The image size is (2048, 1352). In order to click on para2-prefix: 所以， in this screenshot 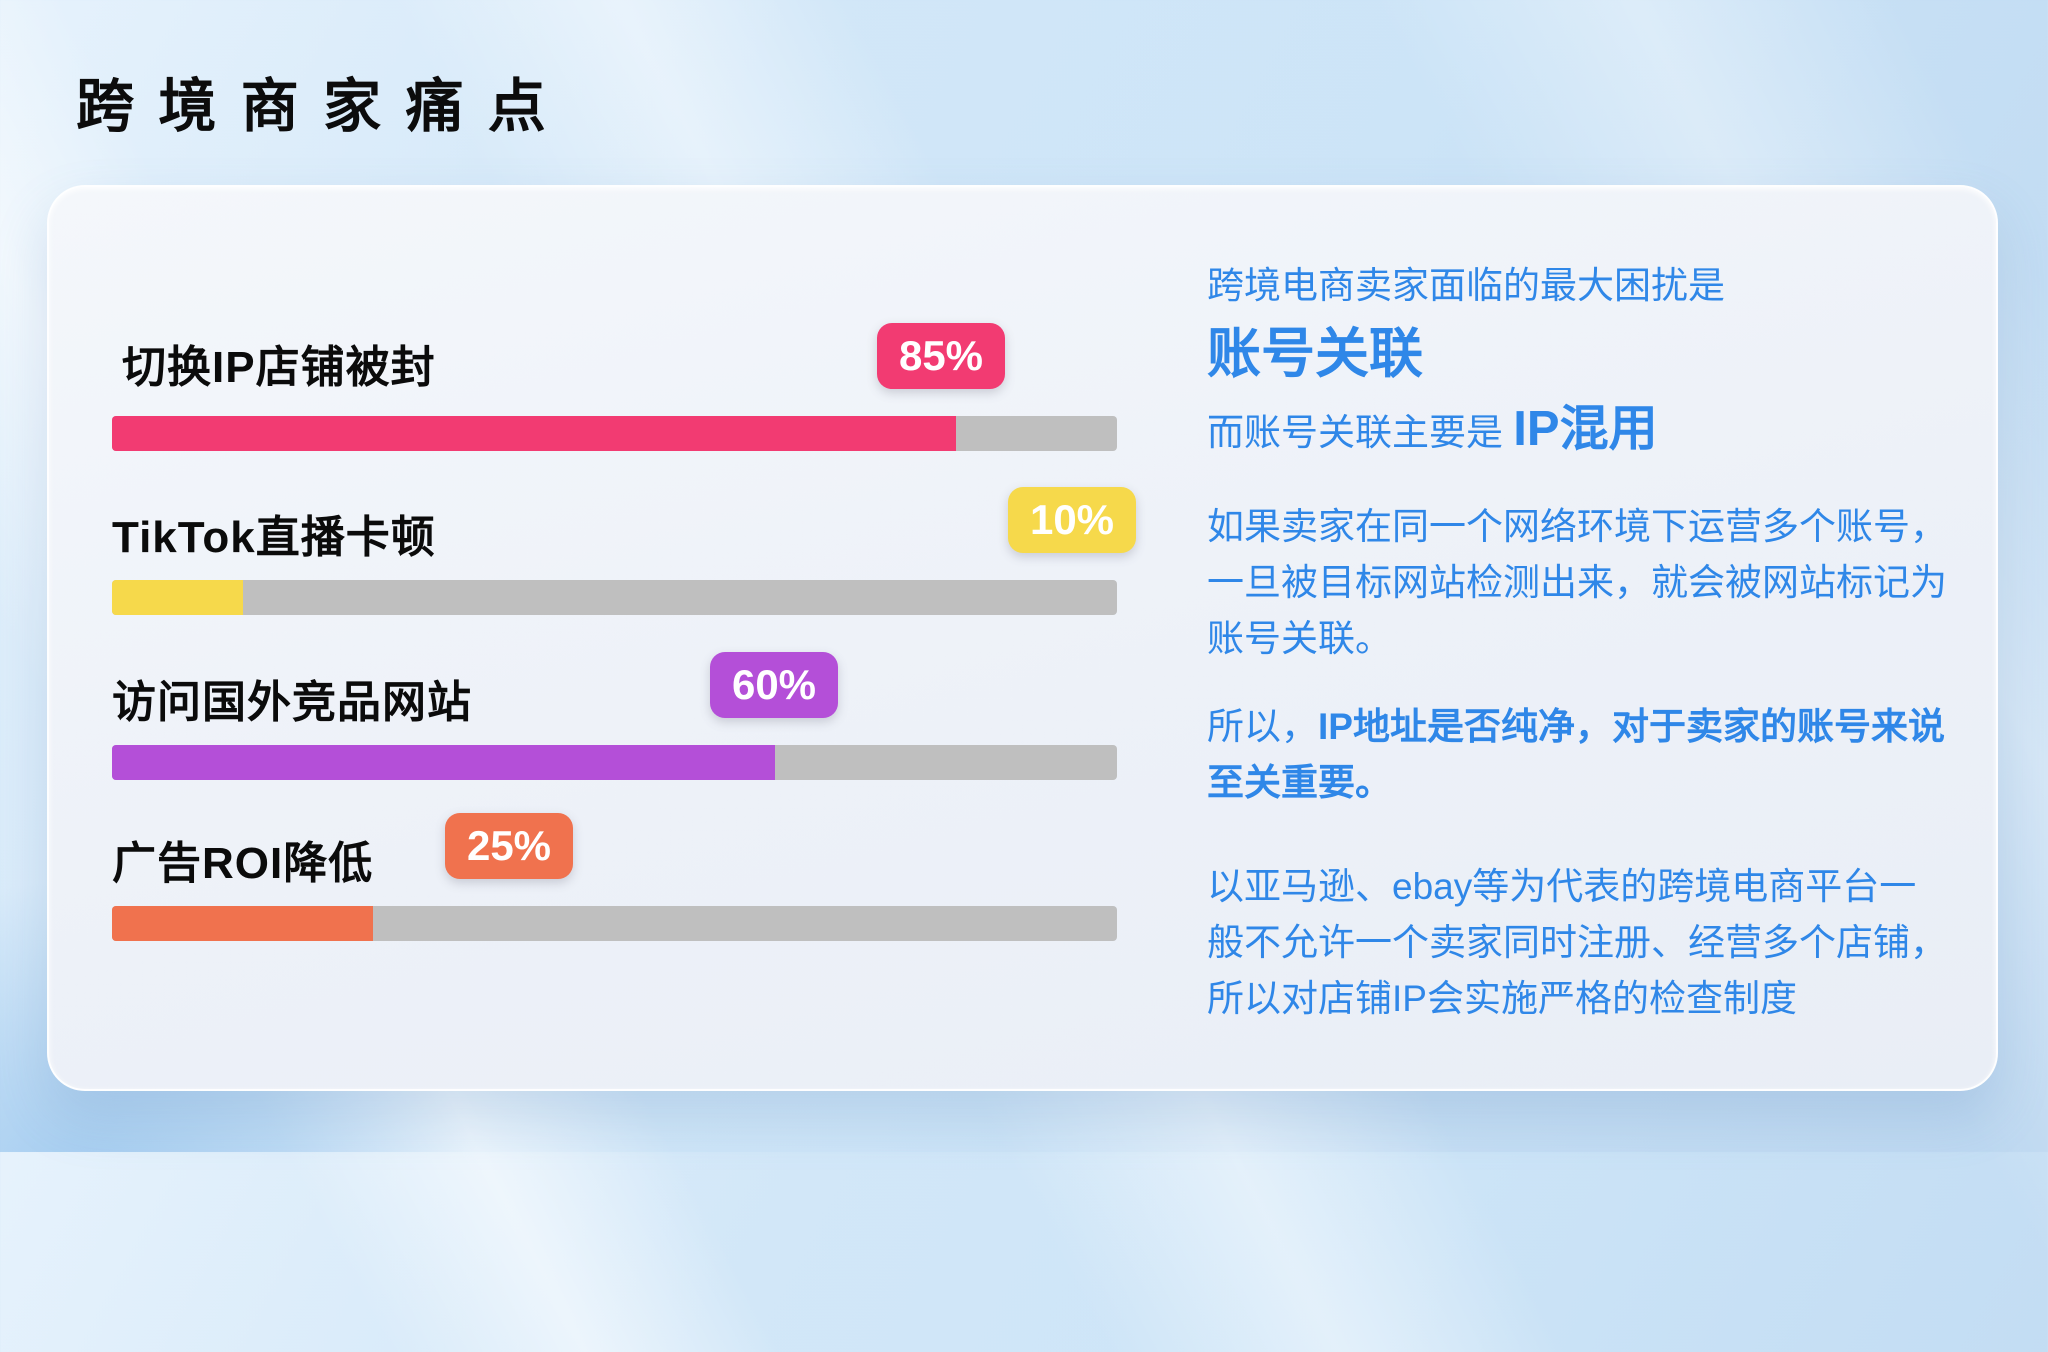, I will do `click(1262, 726)`.